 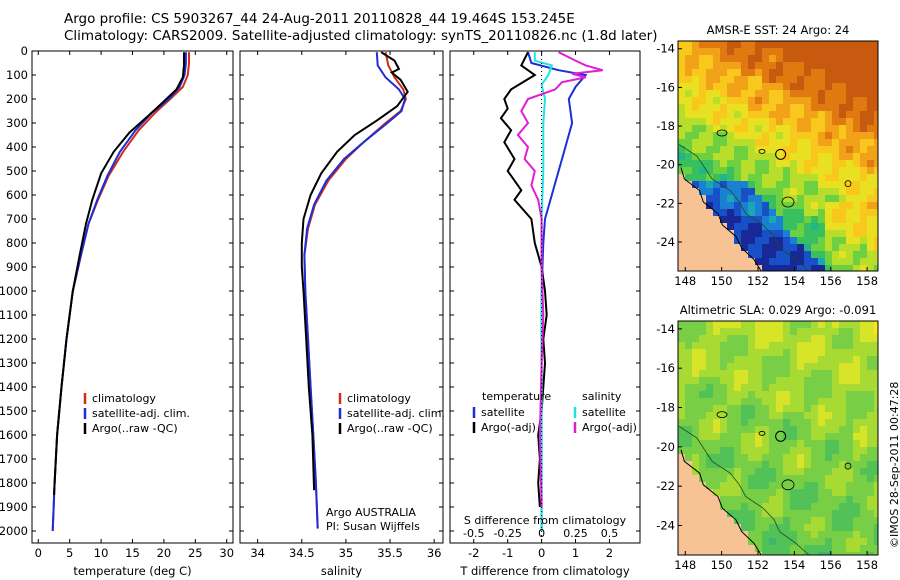 I want to click on map-y-tick-label: -22, so click(x=665, y=486).